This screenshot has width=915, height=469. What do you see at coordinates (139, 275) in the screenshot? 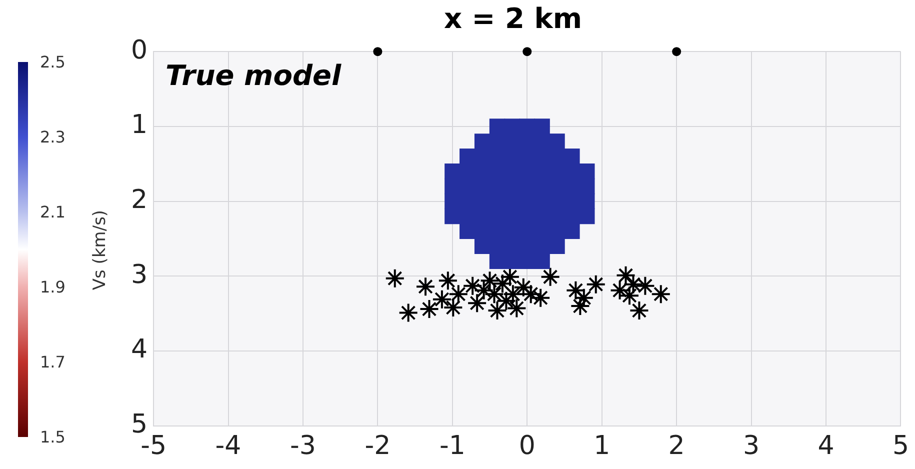
I see `y-tick-label: 3` at bounding box center [139, 275].